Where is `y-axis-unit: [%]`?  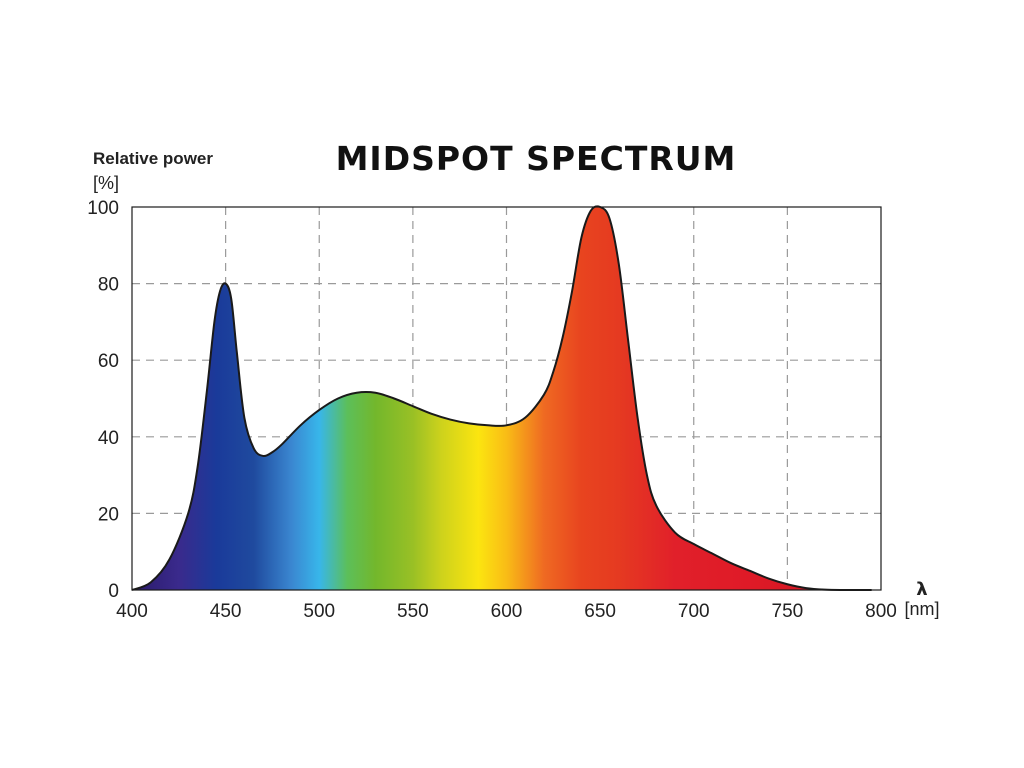 y-axis-unit: [%] is located at coordinates (106, 183).